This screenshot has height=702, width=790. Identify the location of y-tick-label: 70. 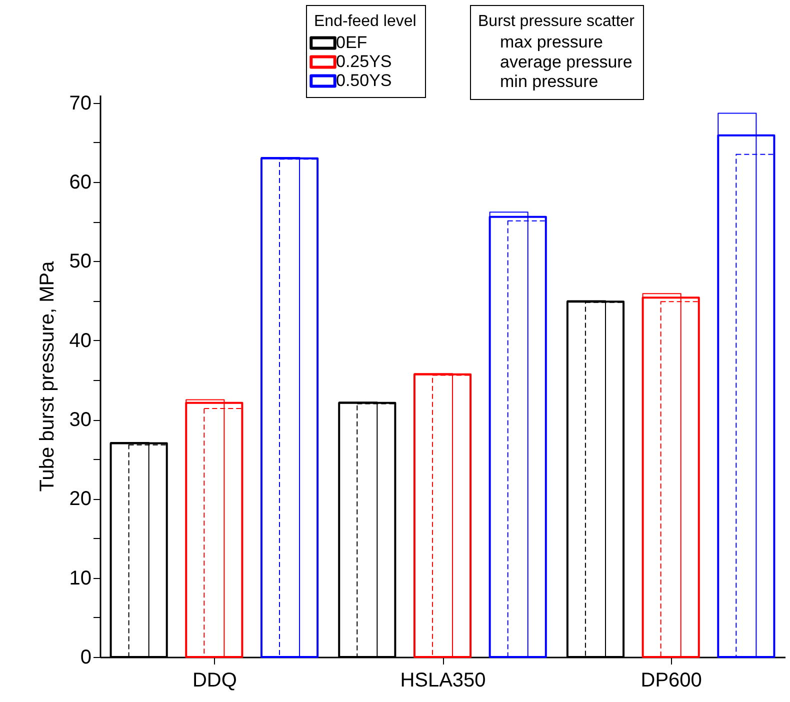
(80, 103).